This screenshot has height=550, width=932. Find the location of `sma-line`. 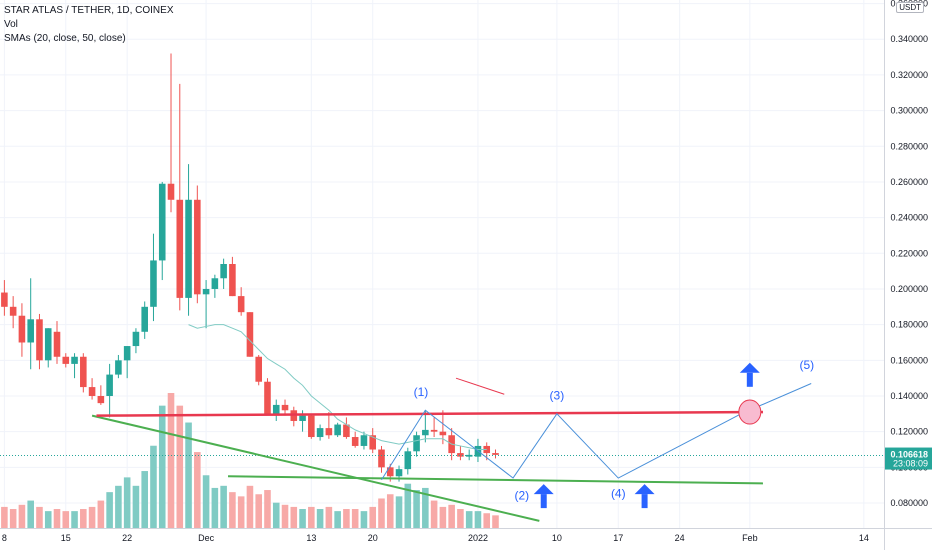

sma-line is located at coordinates (337, 387).